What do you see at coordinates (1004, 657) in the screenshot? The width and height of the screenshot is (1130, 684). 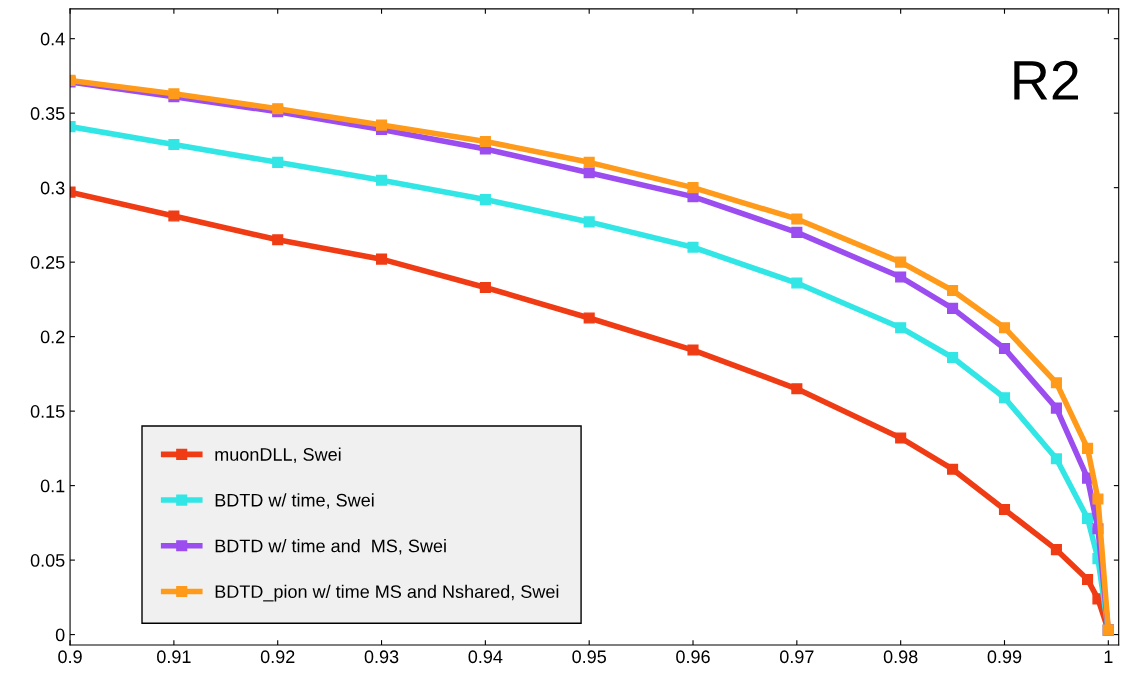 I see `x-tick-label: 0.99` at bounding box center [1004, 657].